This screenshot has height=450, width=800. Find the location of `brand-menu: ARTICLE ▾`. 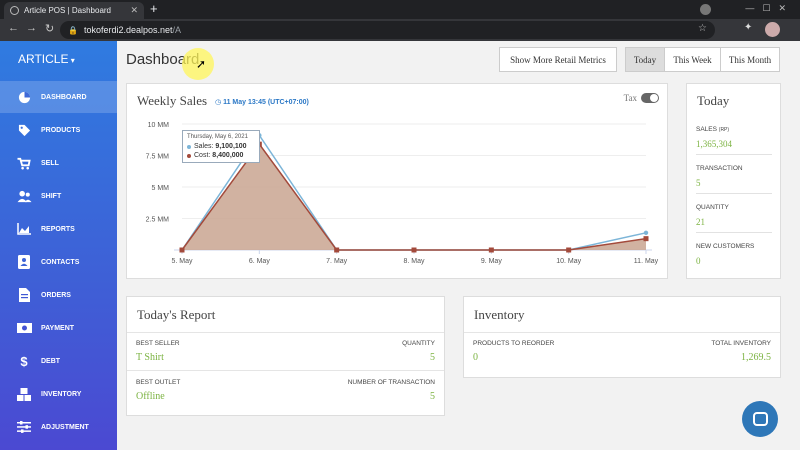

brand-menu: ARTICLE ▾ is located at coordinates (46, 59).